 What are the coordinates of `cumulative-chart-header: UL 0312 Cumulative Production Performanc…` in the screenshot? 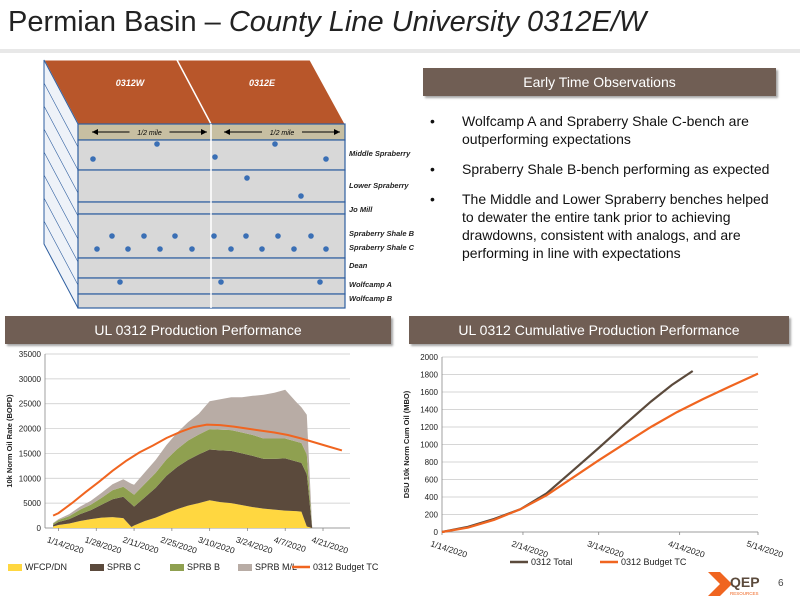 It's located at (599, 330).